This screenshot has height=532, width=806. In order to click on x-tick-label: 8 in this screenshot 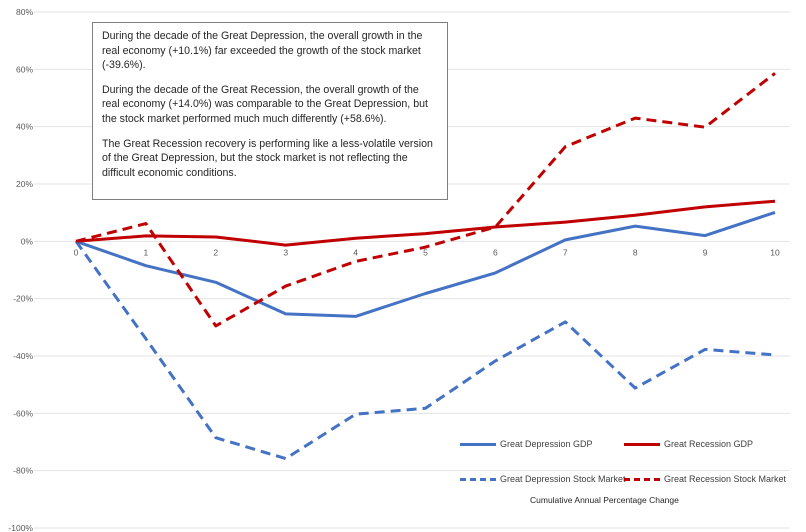, I will do `click(635, 252)`.